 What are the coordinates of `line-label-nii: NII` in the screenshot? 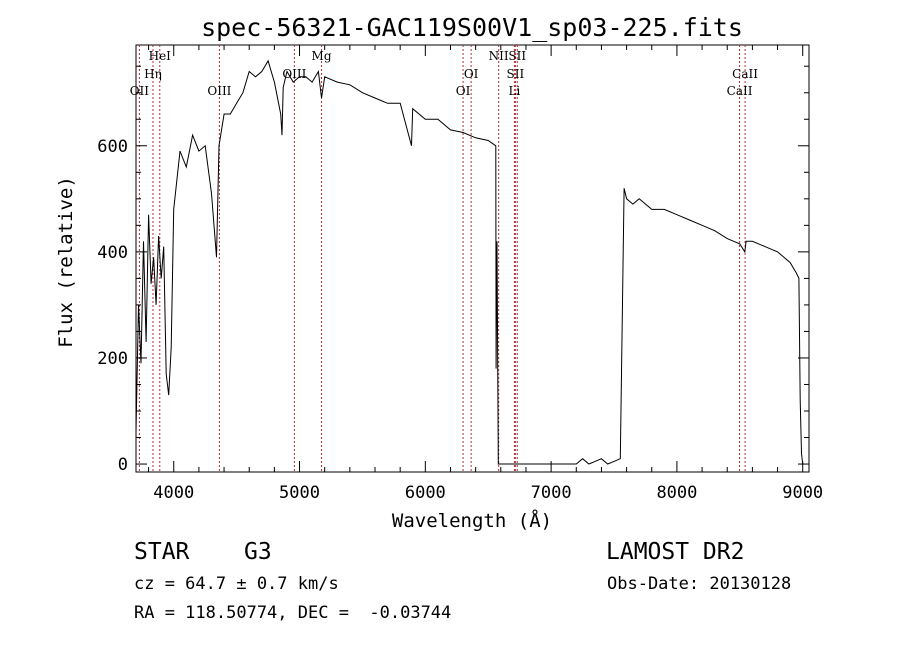 It's located at (499, 56).